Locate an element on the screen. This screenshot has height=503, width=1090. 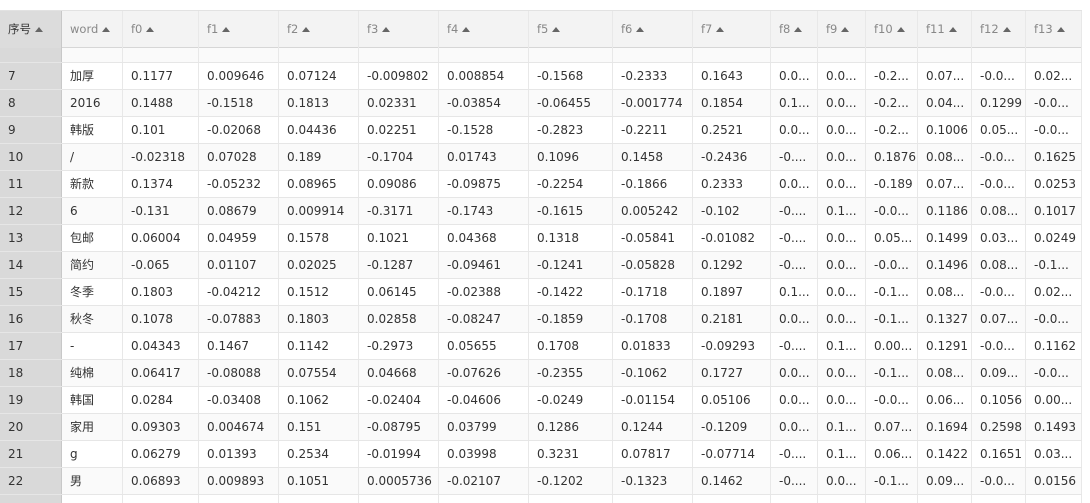
column-title: f5 is located at coordinates (543, 29).